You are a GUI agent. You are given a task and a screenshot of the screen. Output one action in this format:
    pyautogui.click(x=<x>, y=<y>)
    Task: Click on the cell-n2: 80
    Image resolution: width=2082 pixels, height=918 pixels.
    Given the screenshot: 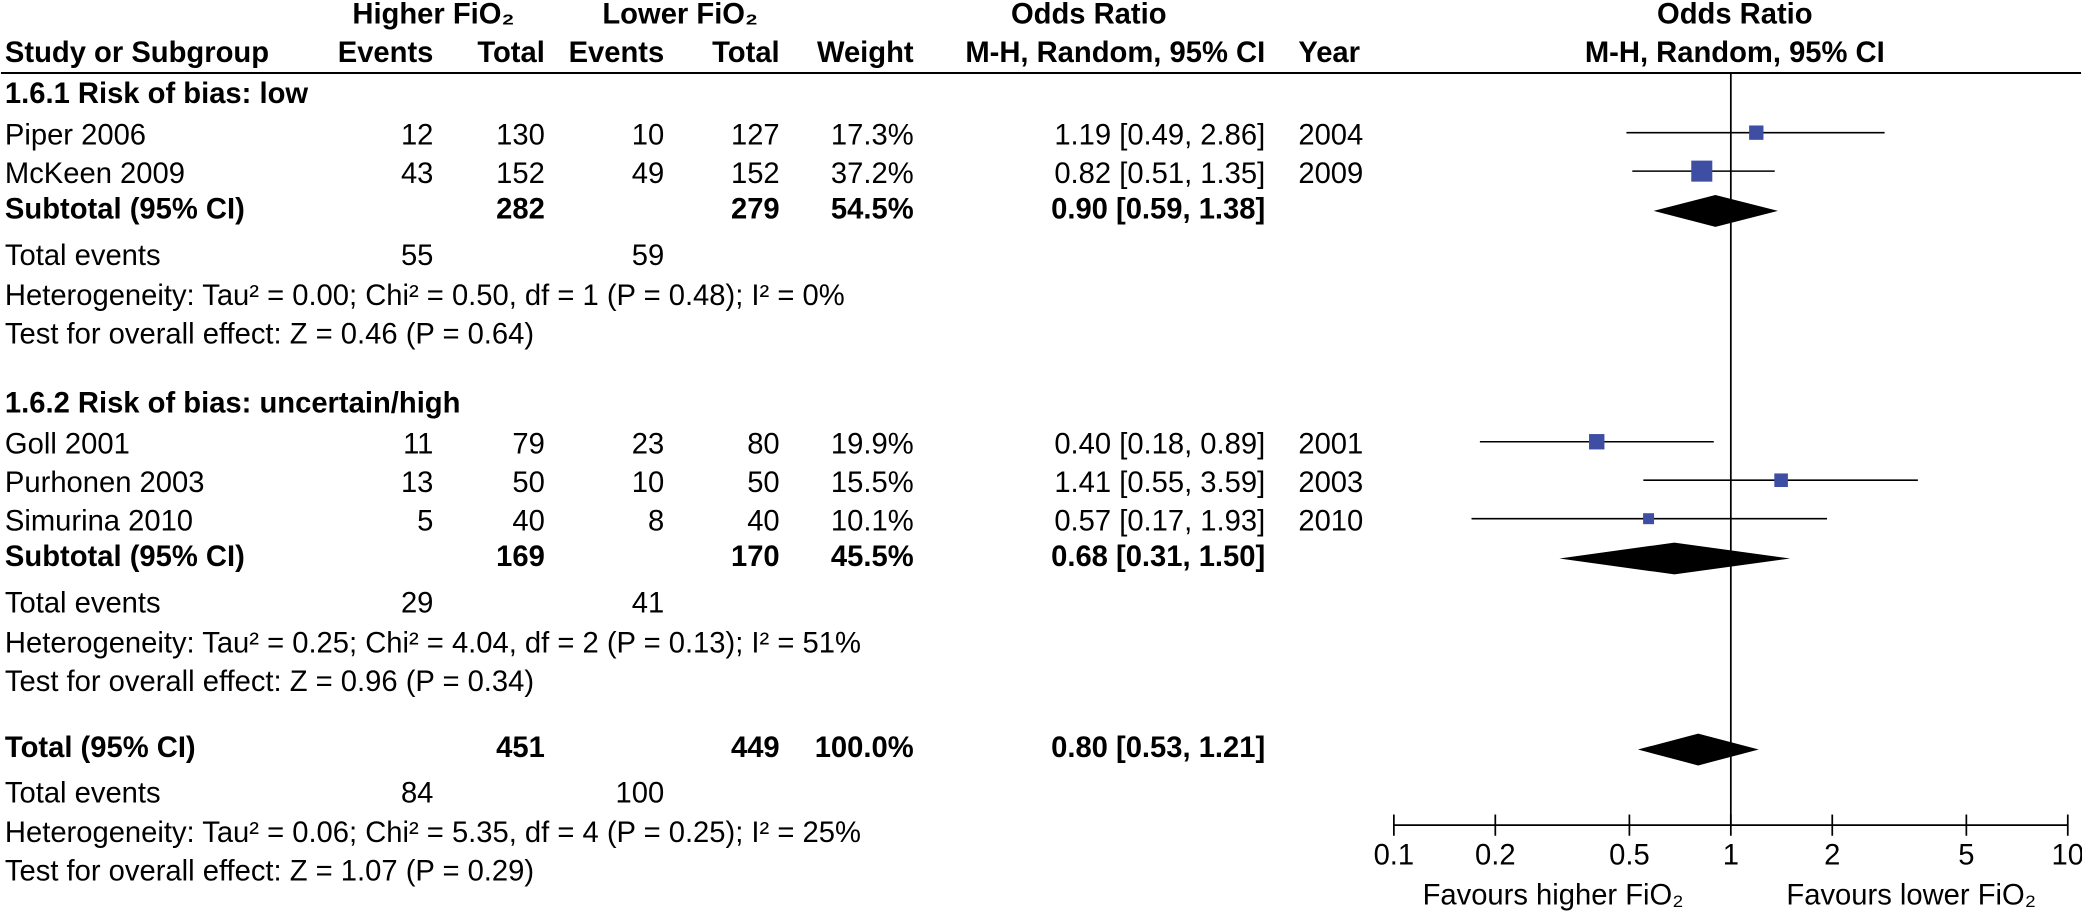 What is the action you would take?
    pyautogui.click(x=763, y=444)
    